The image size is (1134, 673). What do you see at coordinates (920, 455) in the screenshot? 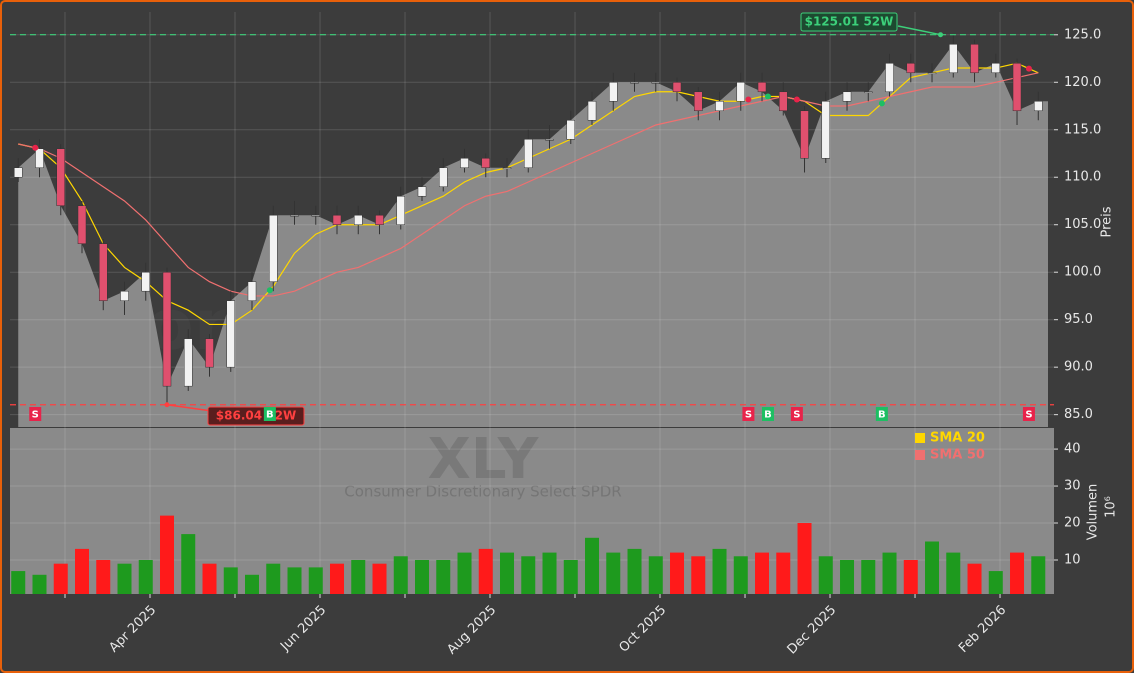
I see `legend-swatch` at bounding box center [920, 455].